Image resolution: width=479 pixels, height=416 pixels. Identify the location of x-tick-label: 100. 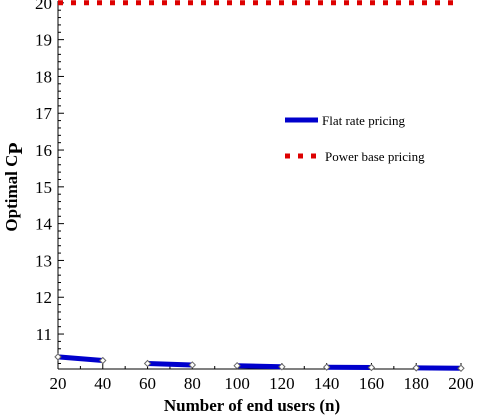
(237, 383).